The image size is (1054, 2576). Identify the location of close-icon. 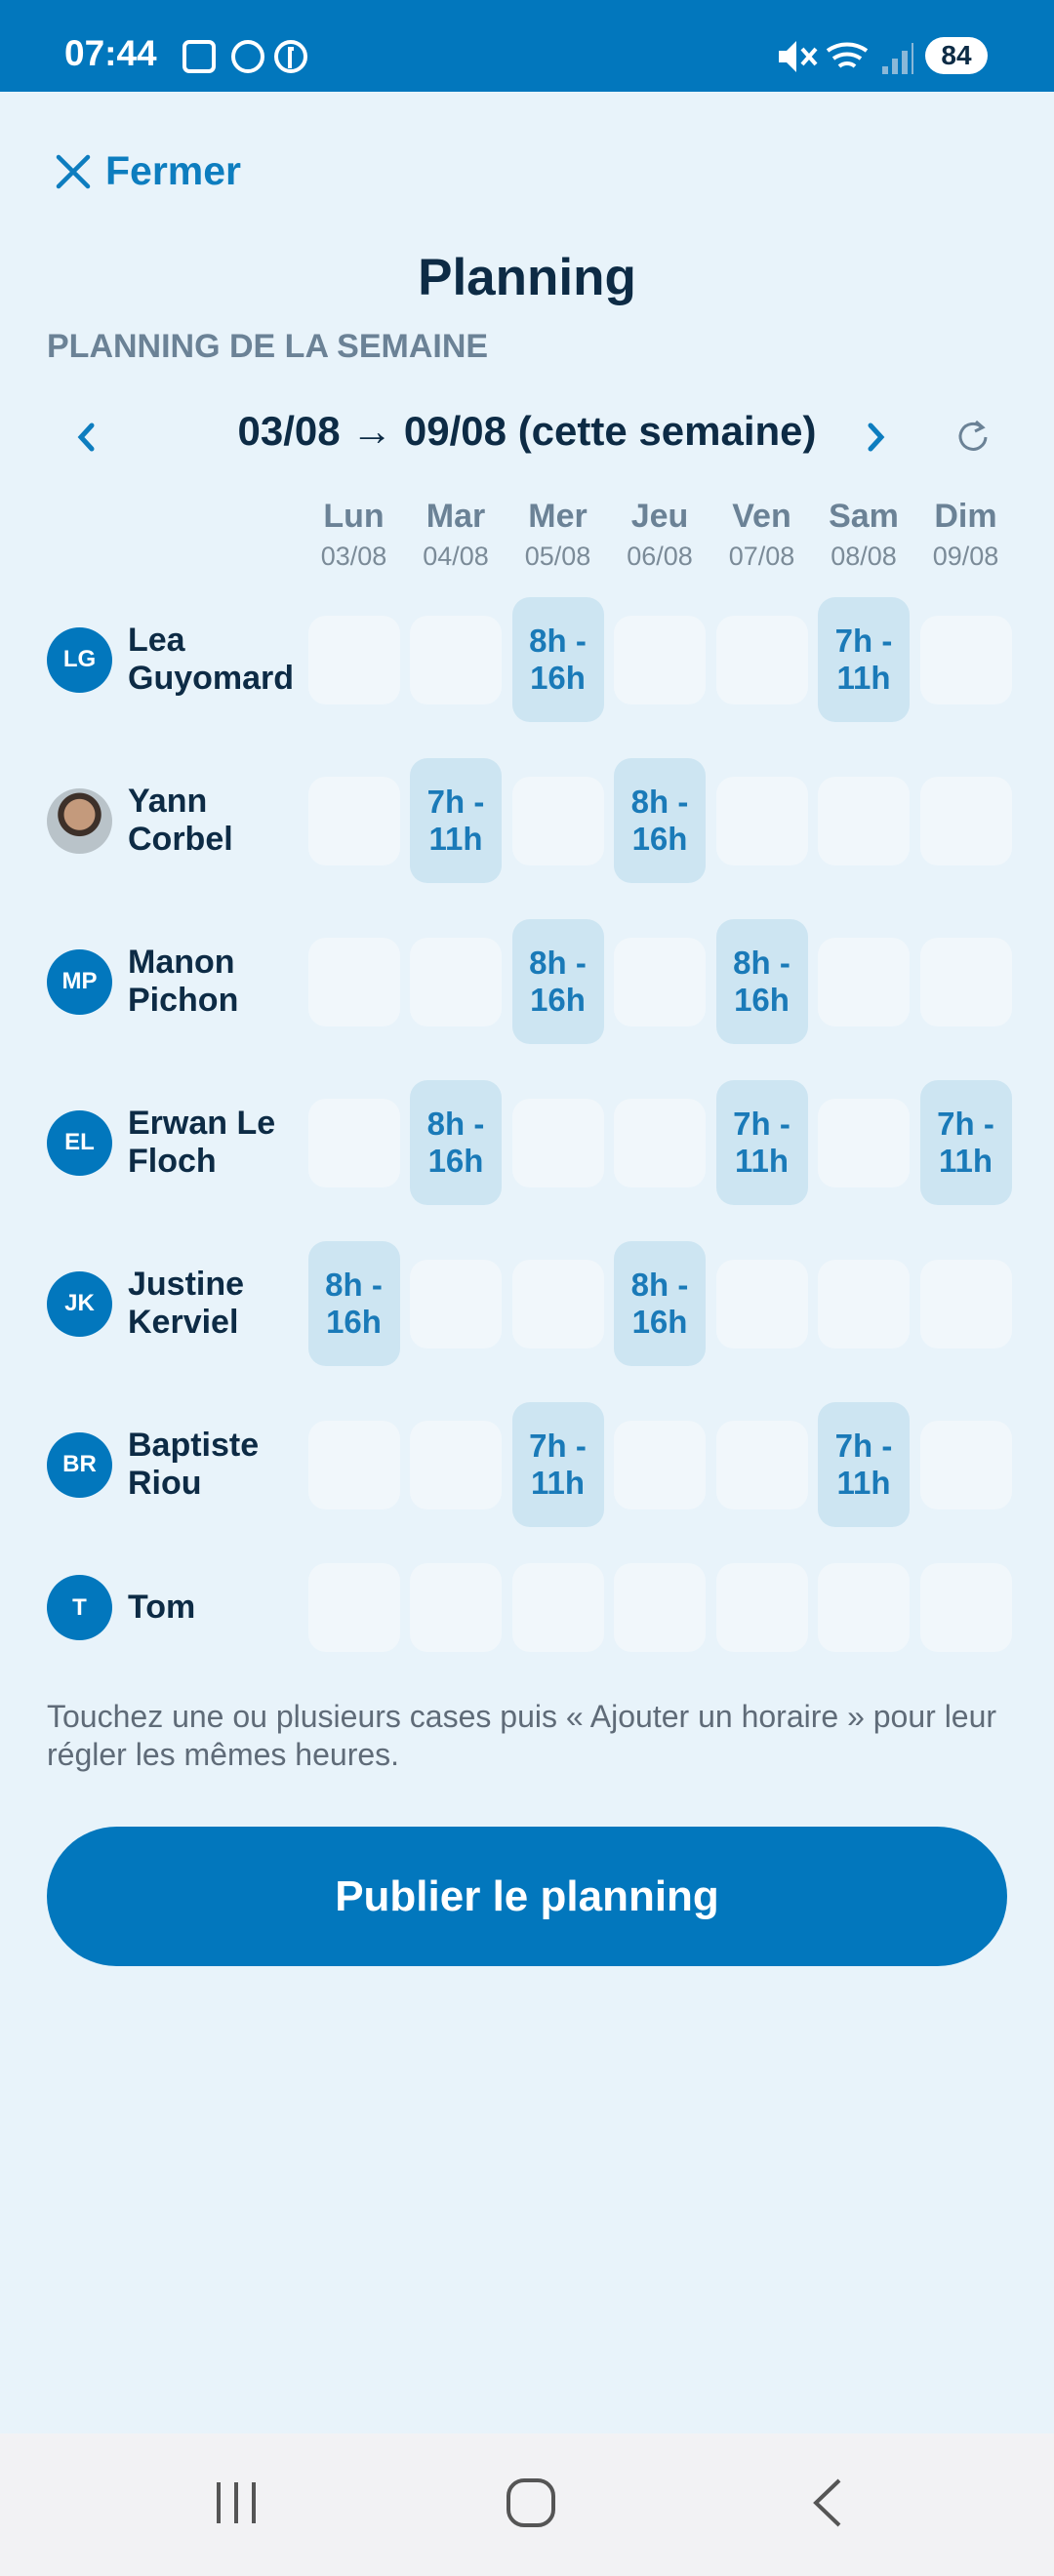
(73, 171).